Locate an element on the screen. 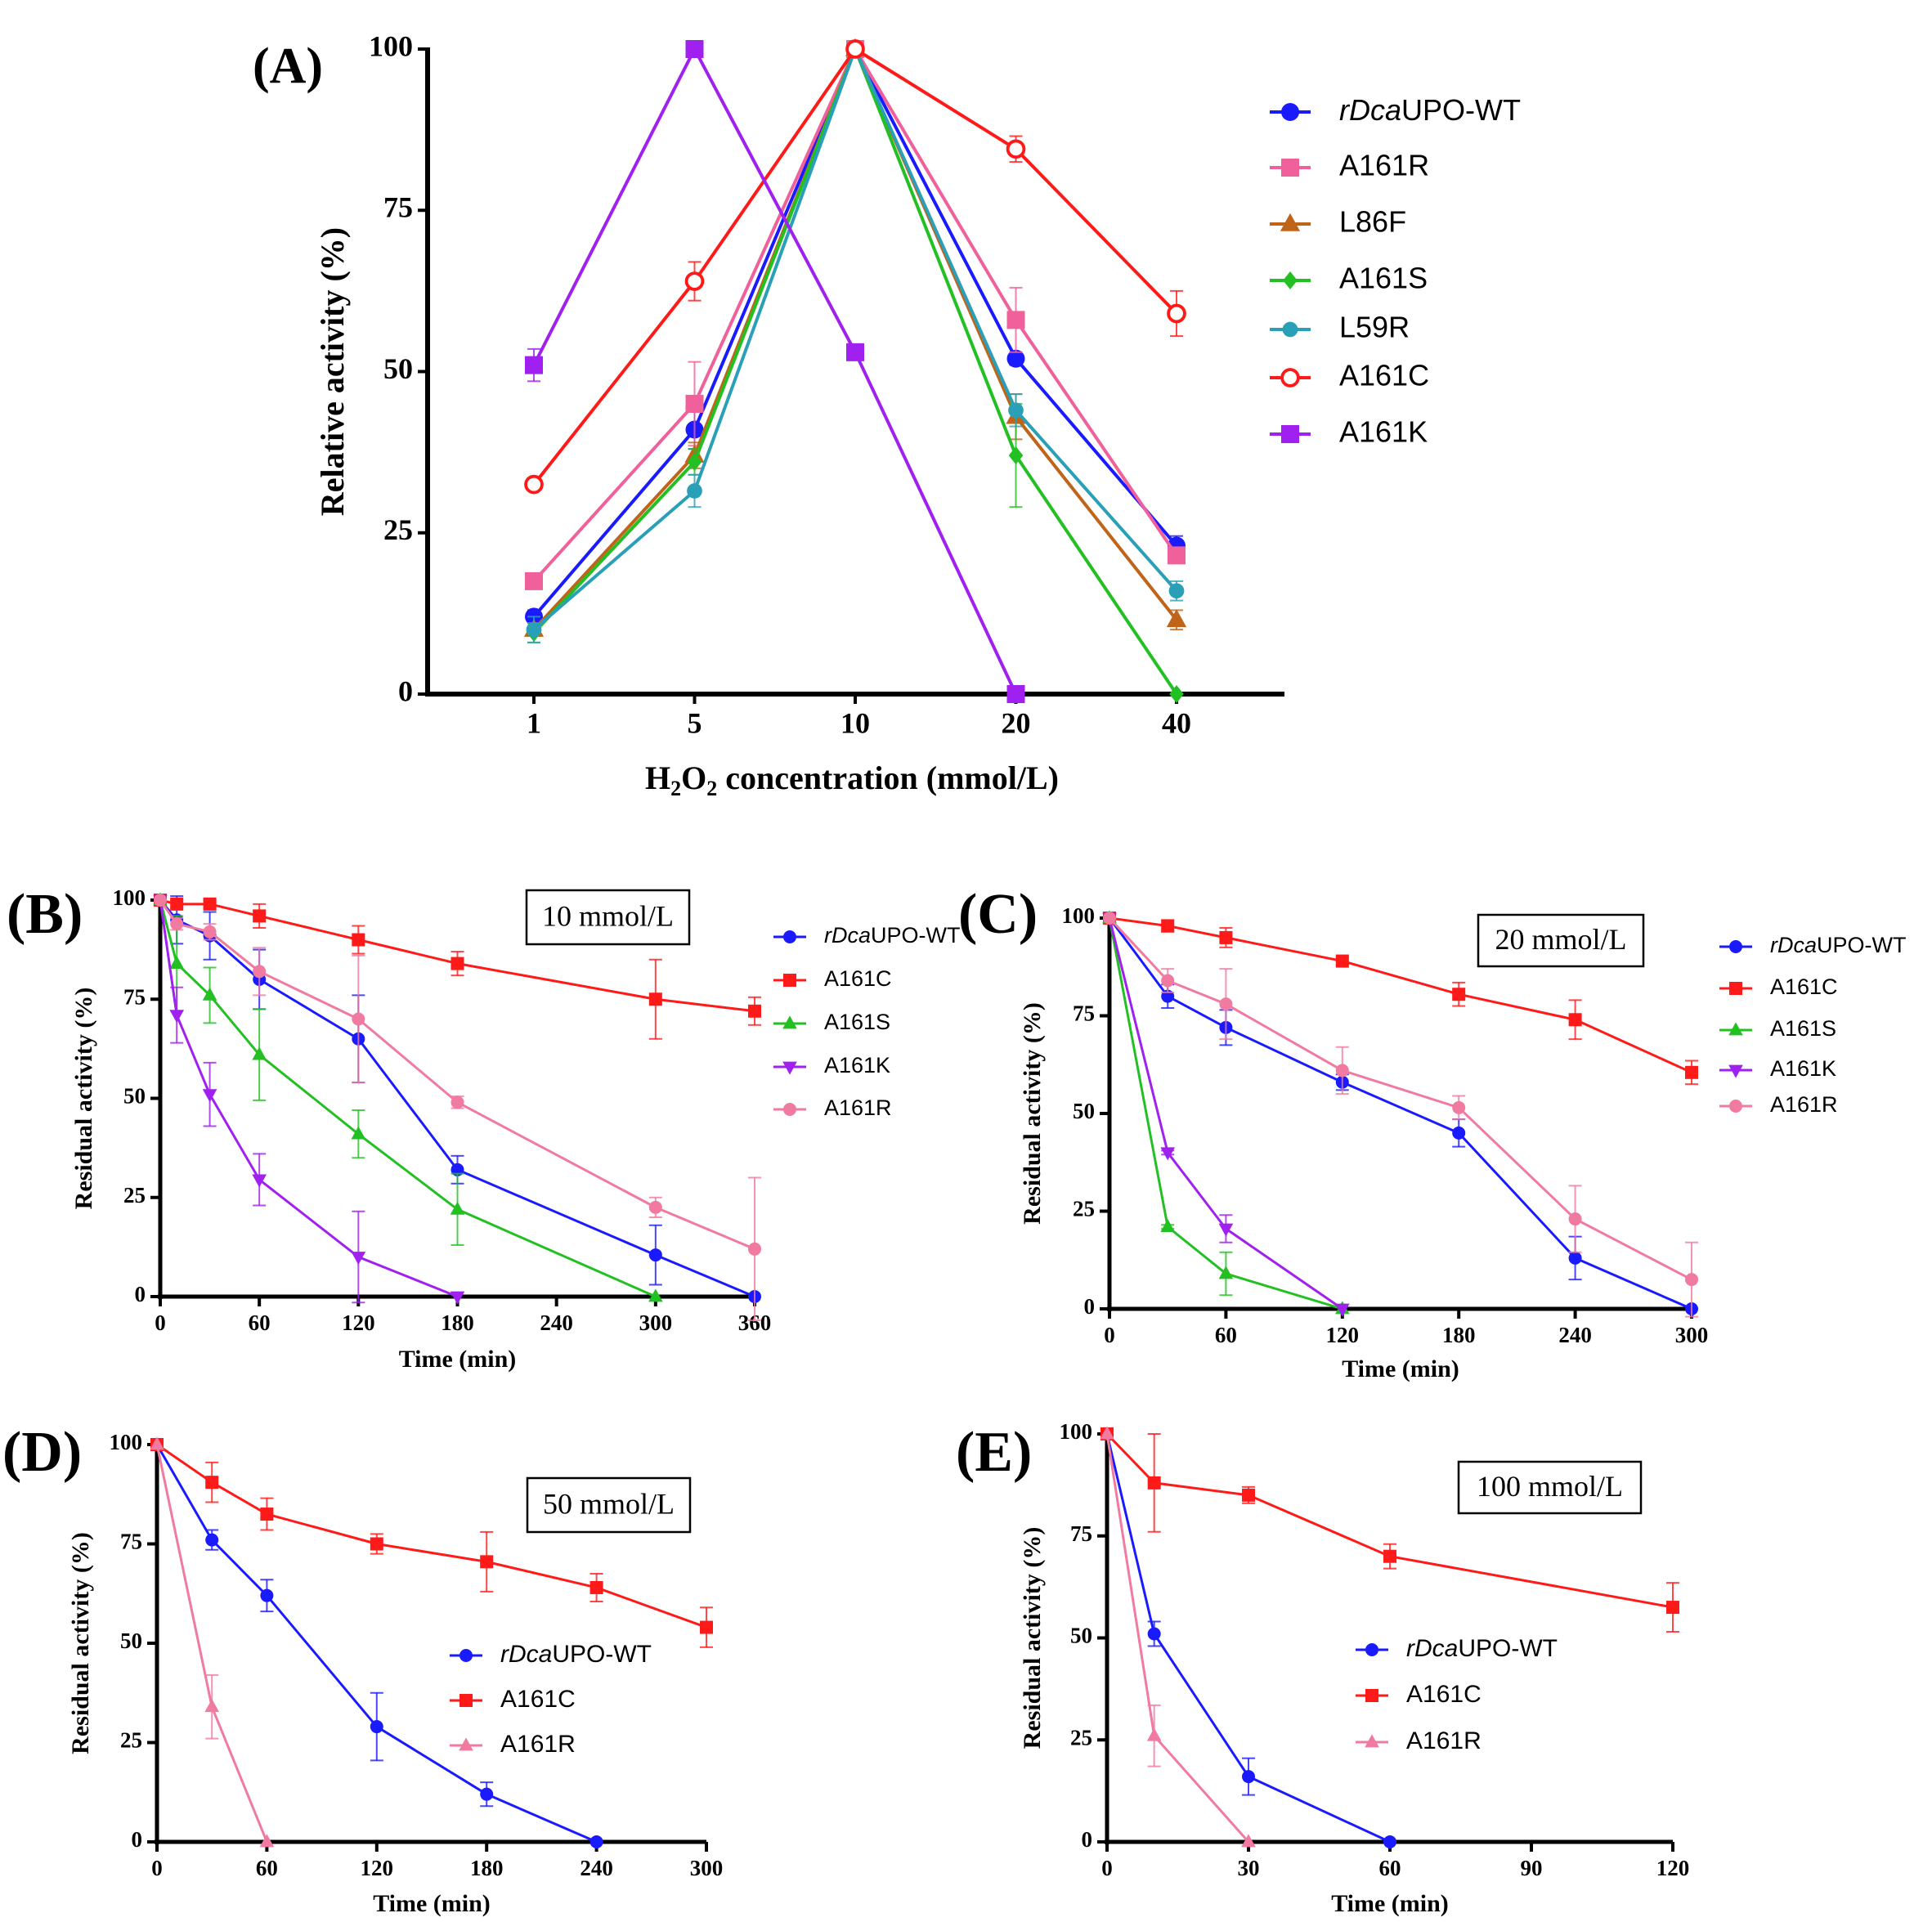  x-tick-label: 120 is located at coordinates (1343, 1335).